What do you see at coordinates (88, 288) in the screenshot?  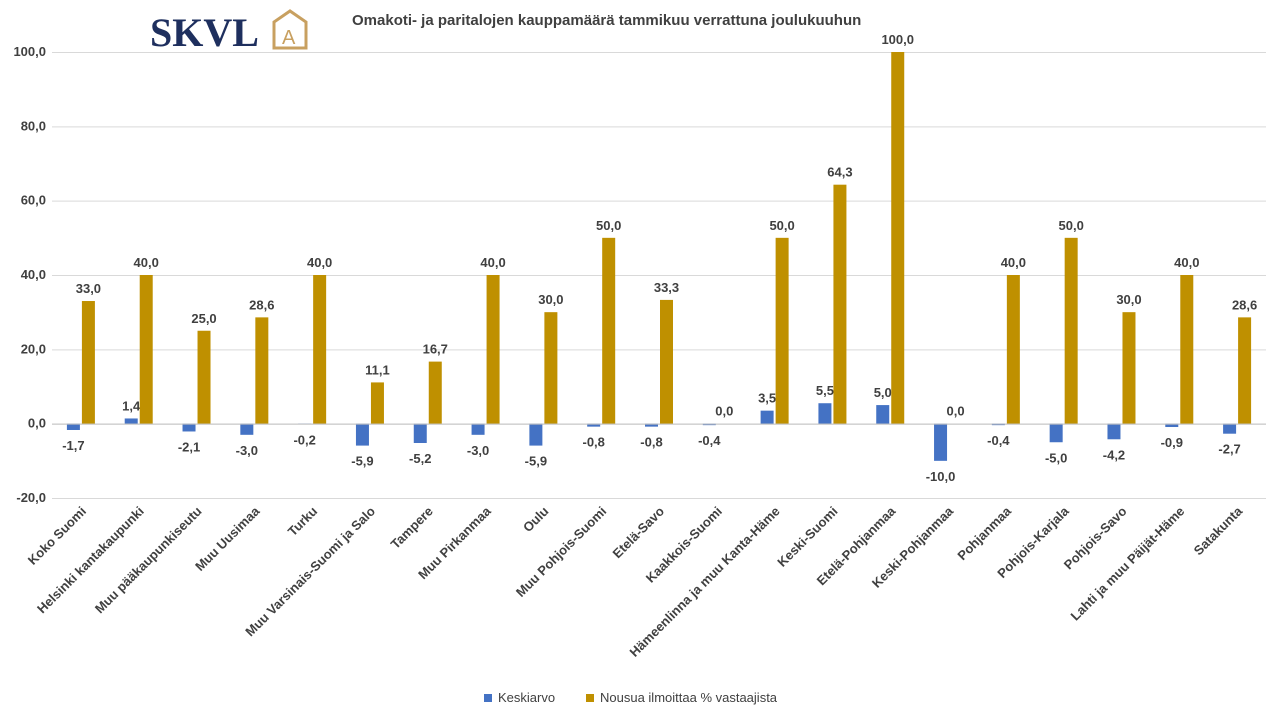 I see `data-label: 33,0` at bounding box center [88, 288].